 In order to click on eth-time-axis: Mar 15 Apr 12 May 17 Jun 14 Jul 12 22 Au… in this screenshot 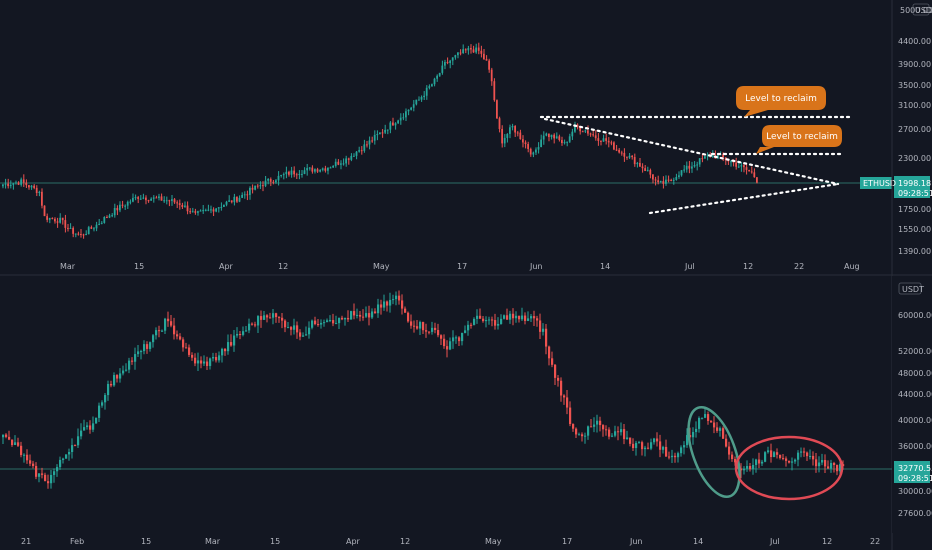, I will do `click(460, 266)`.